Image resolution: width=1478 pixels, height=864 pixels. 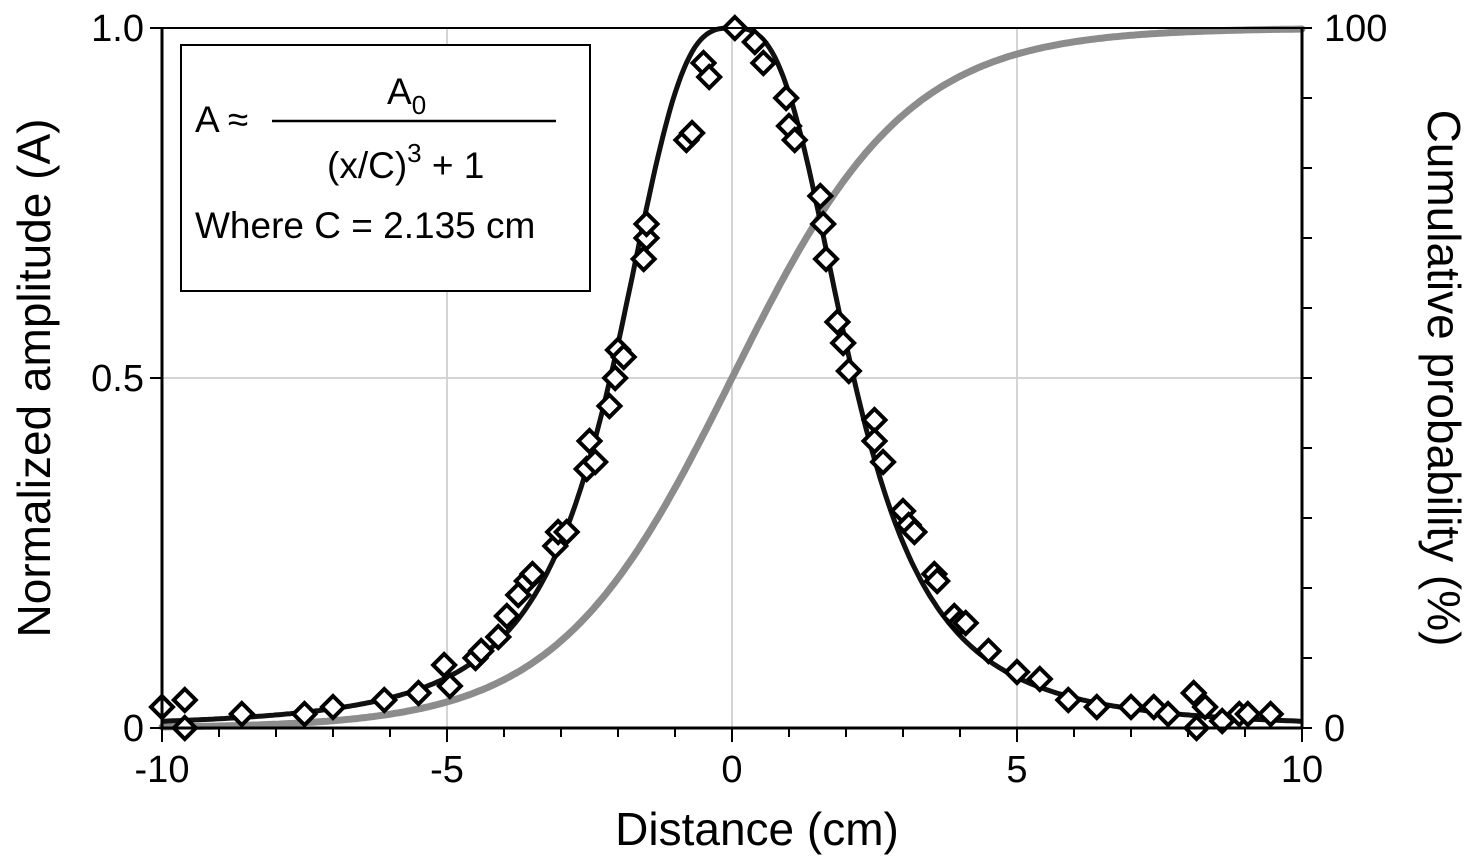 I want to click on x-axis-label: Distance (cm), so click(x=757, y=829).